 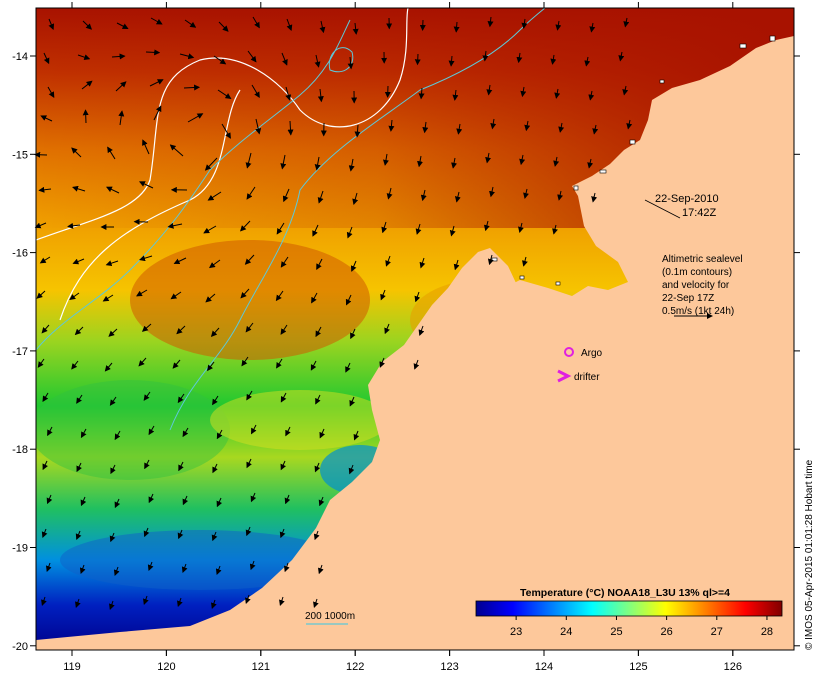 What do you see at coordinates (696, 285) in the screenshot?
I see `altimetry-line-3: and velocity for` at bounding box center [696, 285].